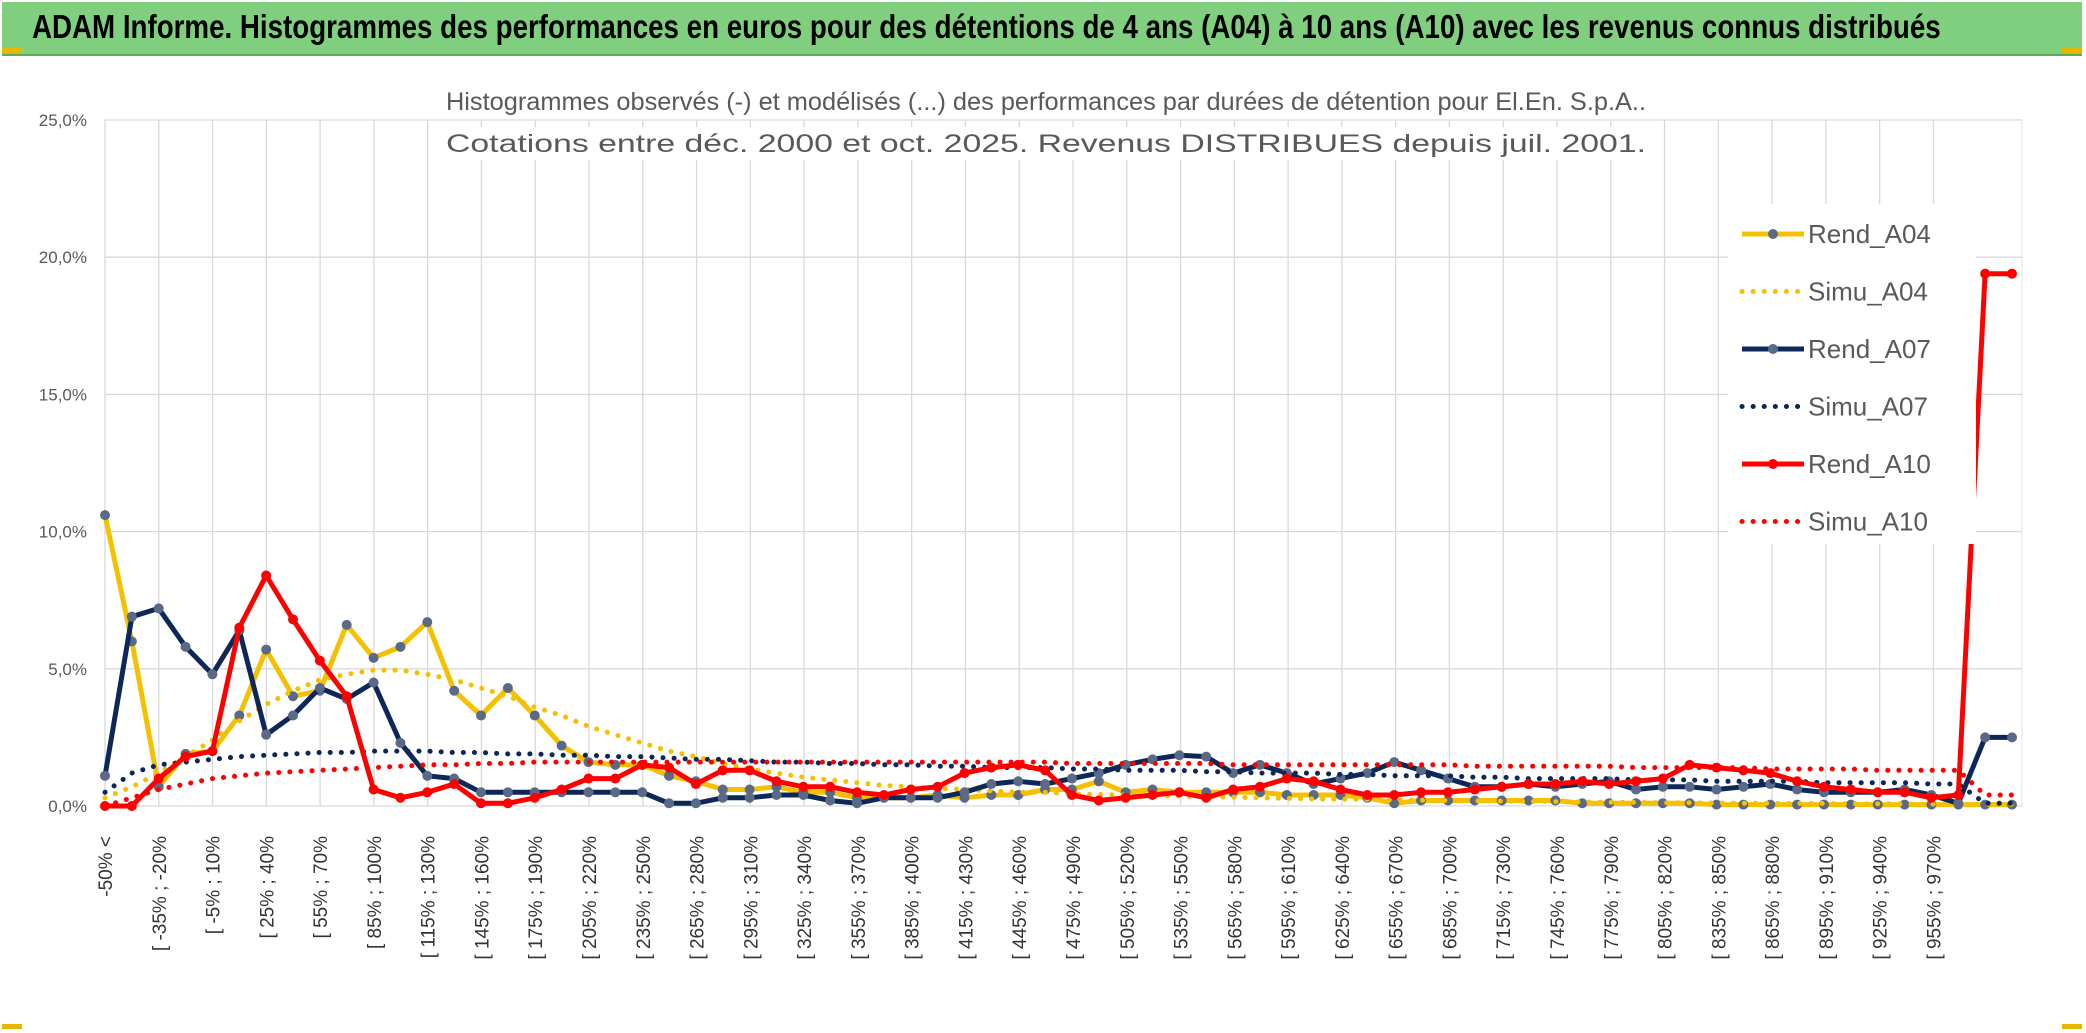 The height and width of the screenshot is (1033, 2086). I want to click on x-tick-label: [ 805% ; 820%, so click(1666, 898).